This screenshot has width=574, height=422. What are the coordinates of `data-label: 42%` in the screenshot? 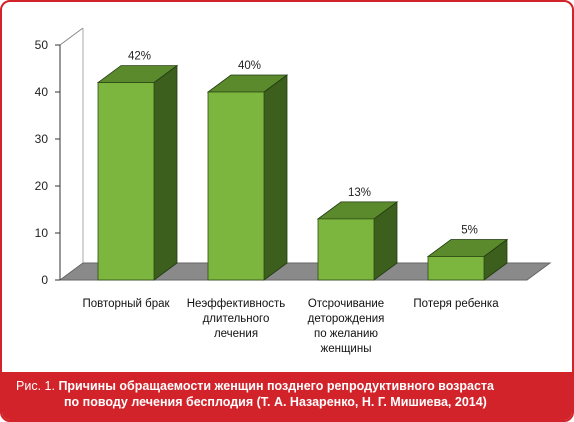 It's located at (139, 57).